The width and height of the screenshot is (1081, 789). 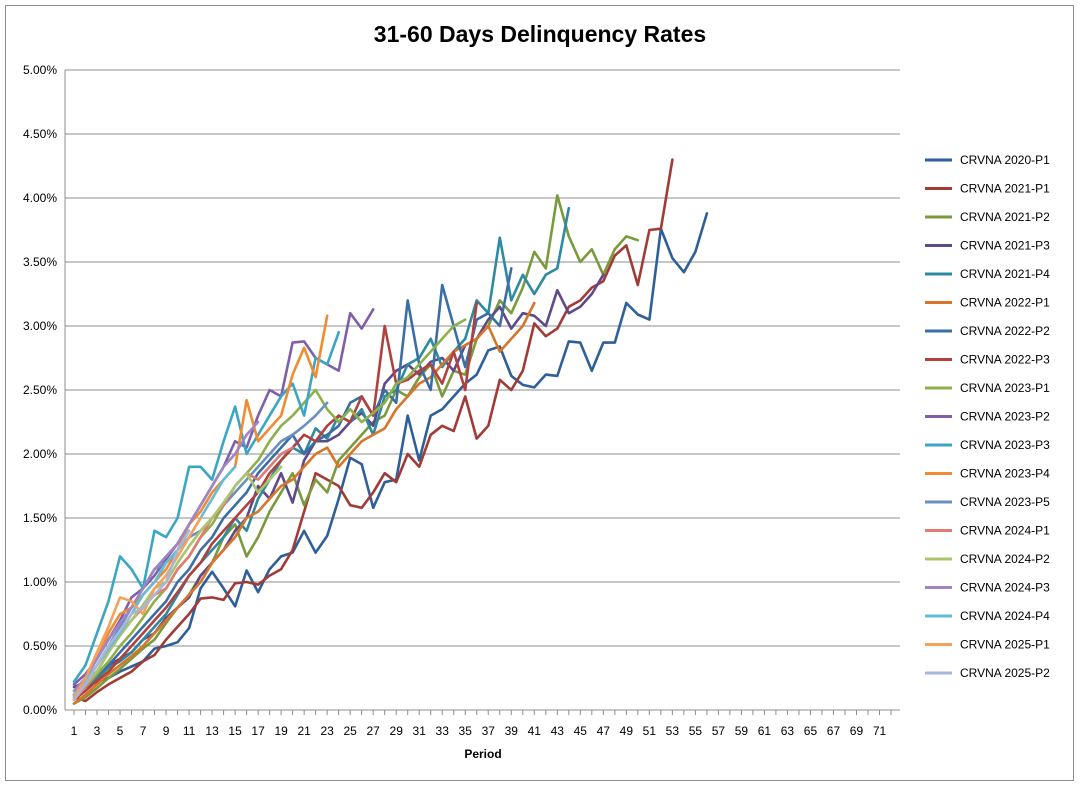 I want to click on x-tick-label: 49, so click(x=627, y=731).